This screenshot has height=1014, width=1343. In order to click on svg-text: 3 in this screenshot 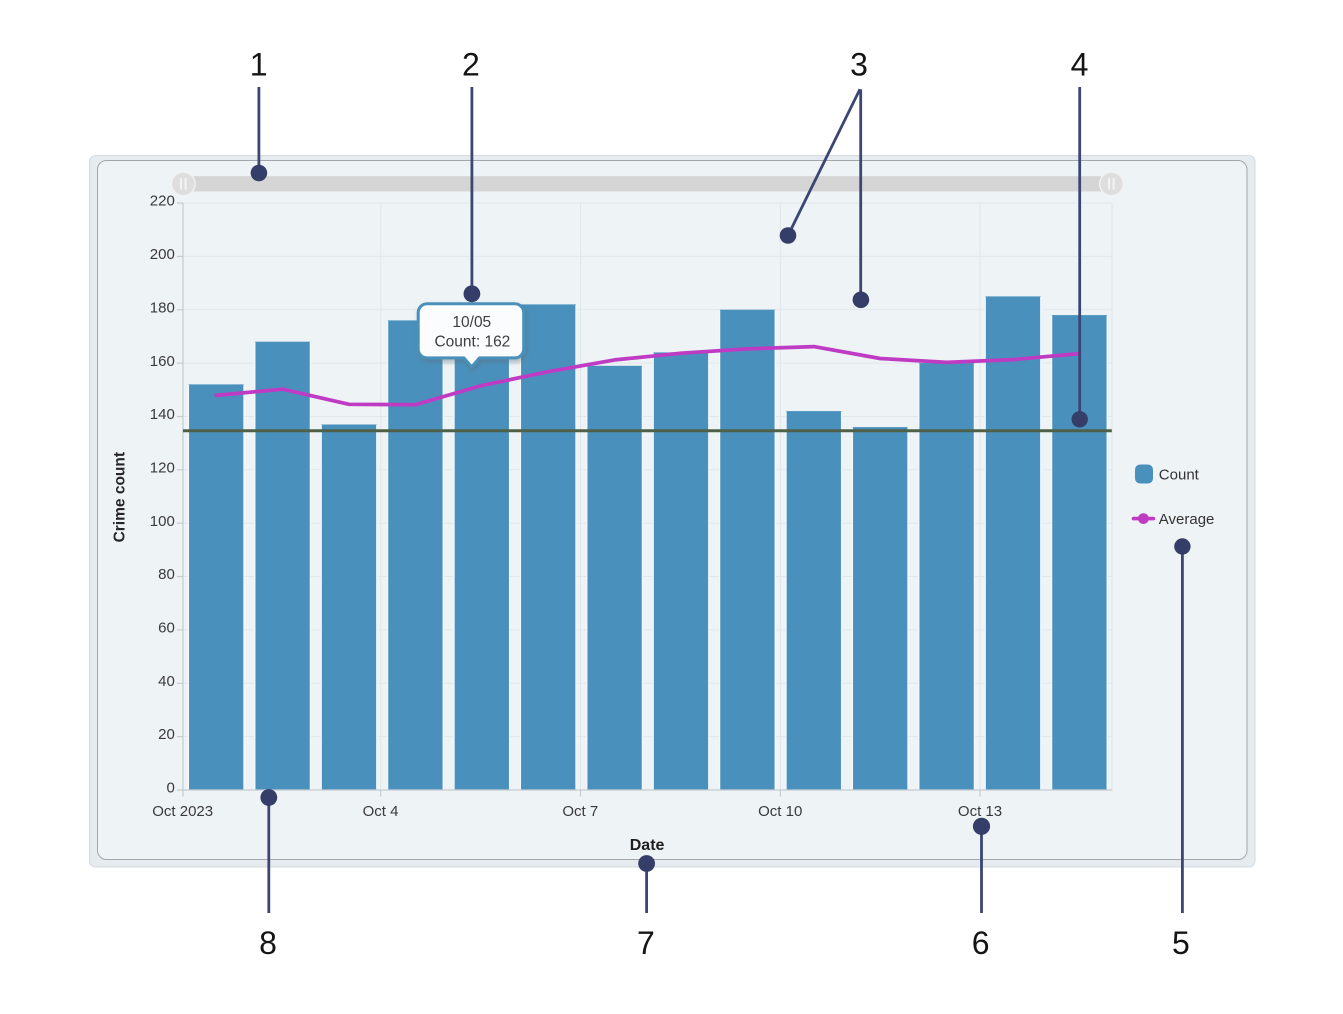, I will do `click(859, 64)`.